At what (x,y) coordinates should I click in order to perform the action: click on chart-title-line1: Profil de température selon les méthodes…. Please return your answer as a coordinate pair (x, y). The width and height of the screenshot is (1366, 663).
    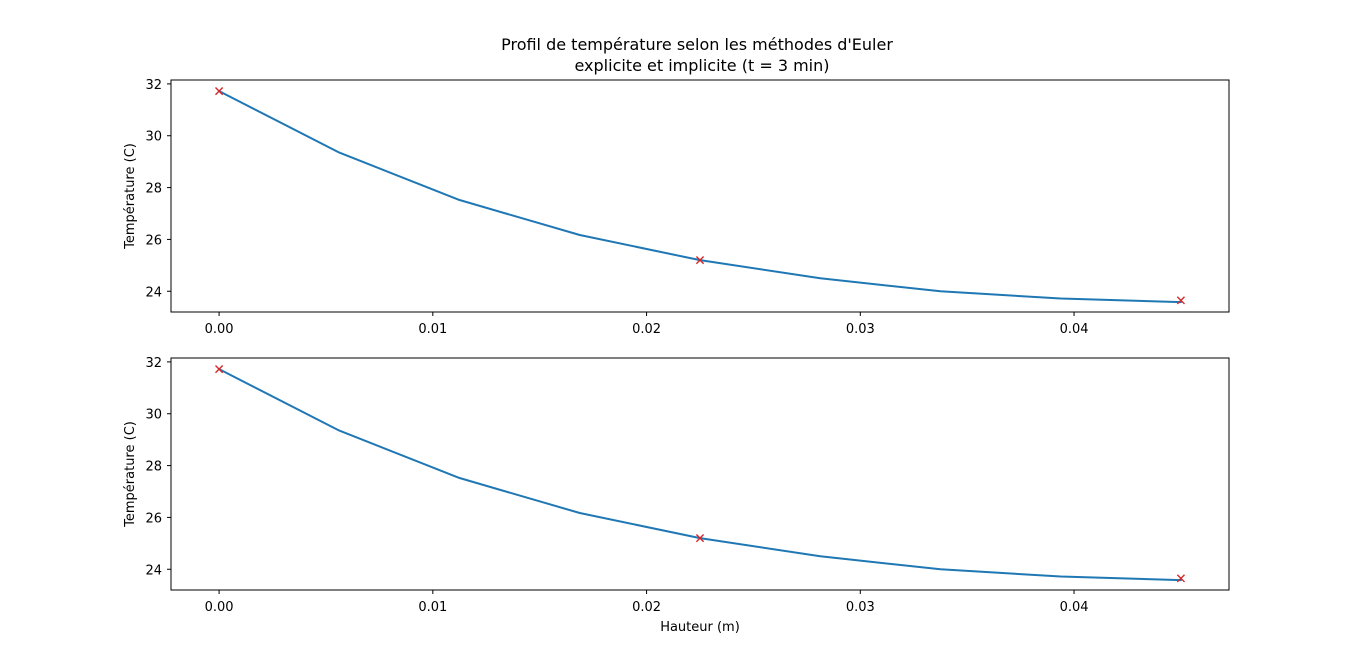
    Looking at the image, I should click on (697, 44).